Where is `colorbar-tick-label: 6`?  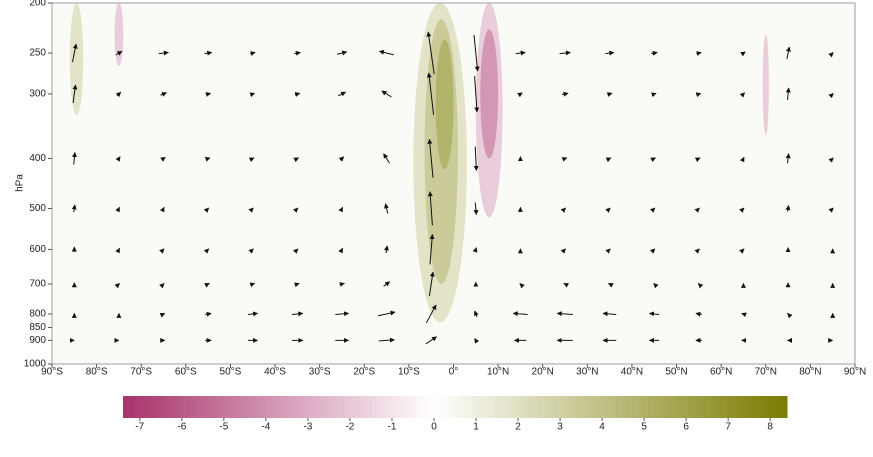
colorbar-tick-label: 6 is located at coordinates (686, 427).